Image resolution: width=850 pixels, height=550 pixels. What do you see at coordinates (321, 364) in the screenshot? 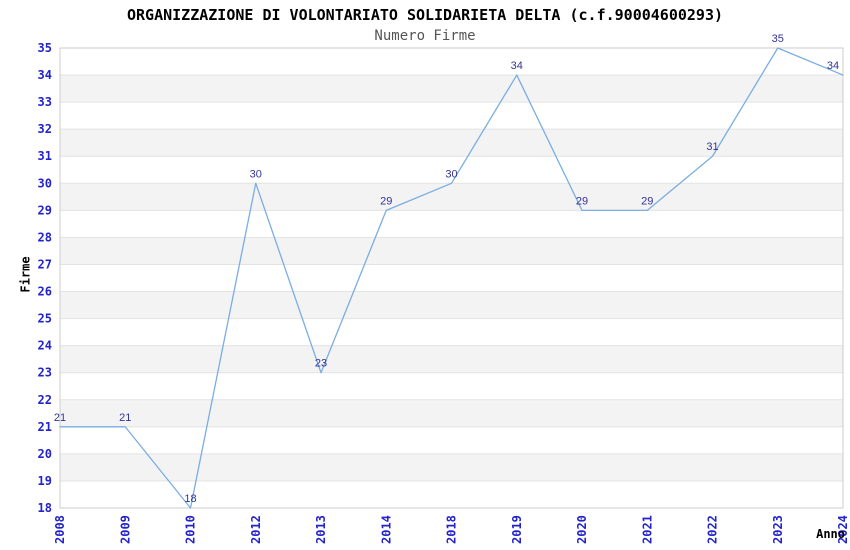
I see `point-label: 23` at bounding box center [321, 364].